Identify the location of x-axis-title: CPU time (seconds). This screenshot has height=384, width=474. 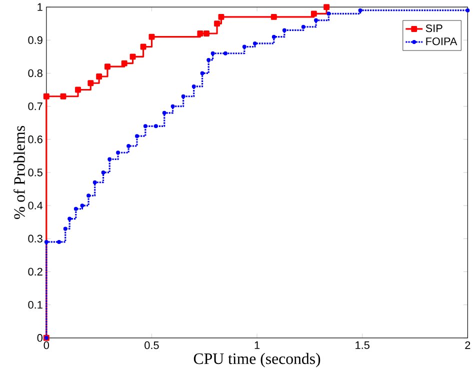
(257, 360).